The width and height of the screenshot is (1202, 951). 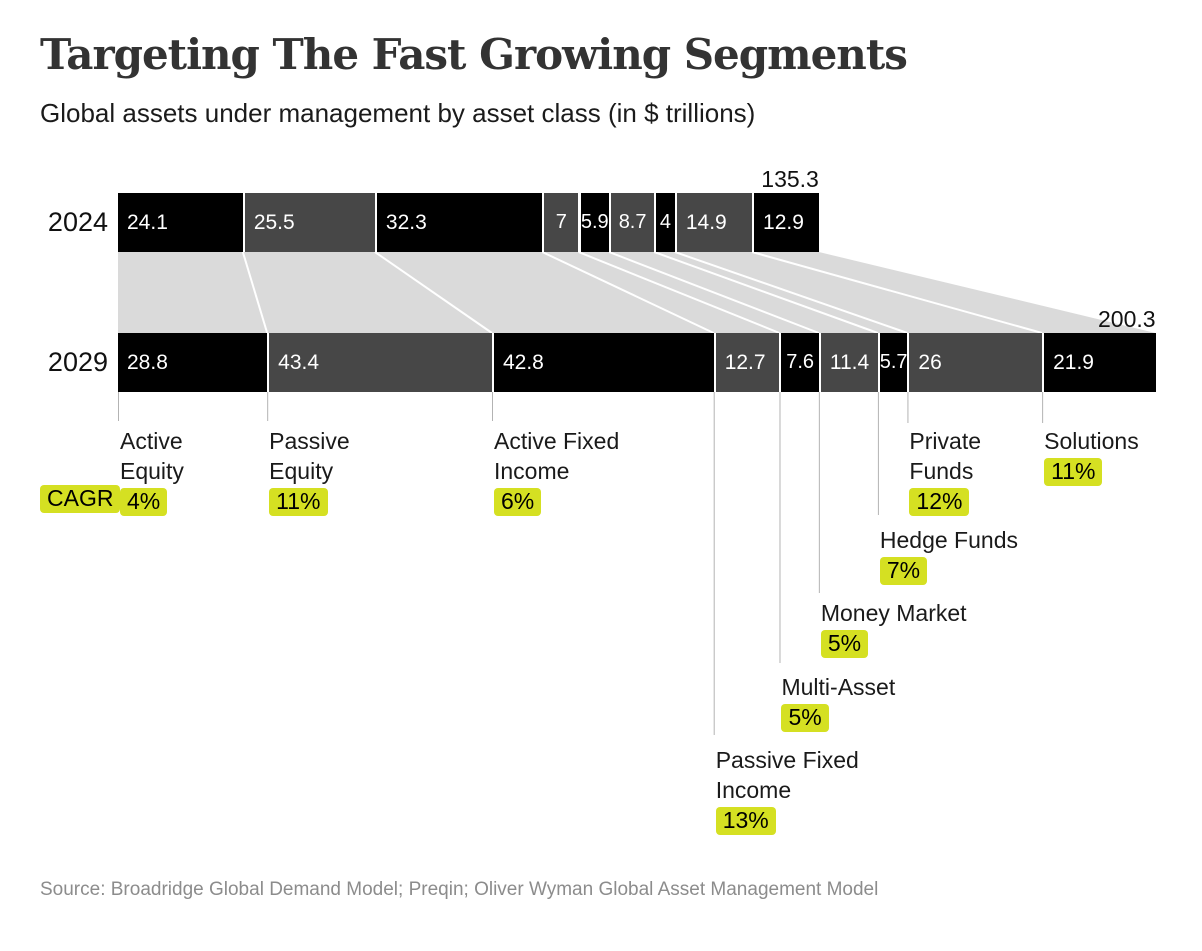 I want to click on segment-2024-solutions: 12.9, so click(x=785, y=222).